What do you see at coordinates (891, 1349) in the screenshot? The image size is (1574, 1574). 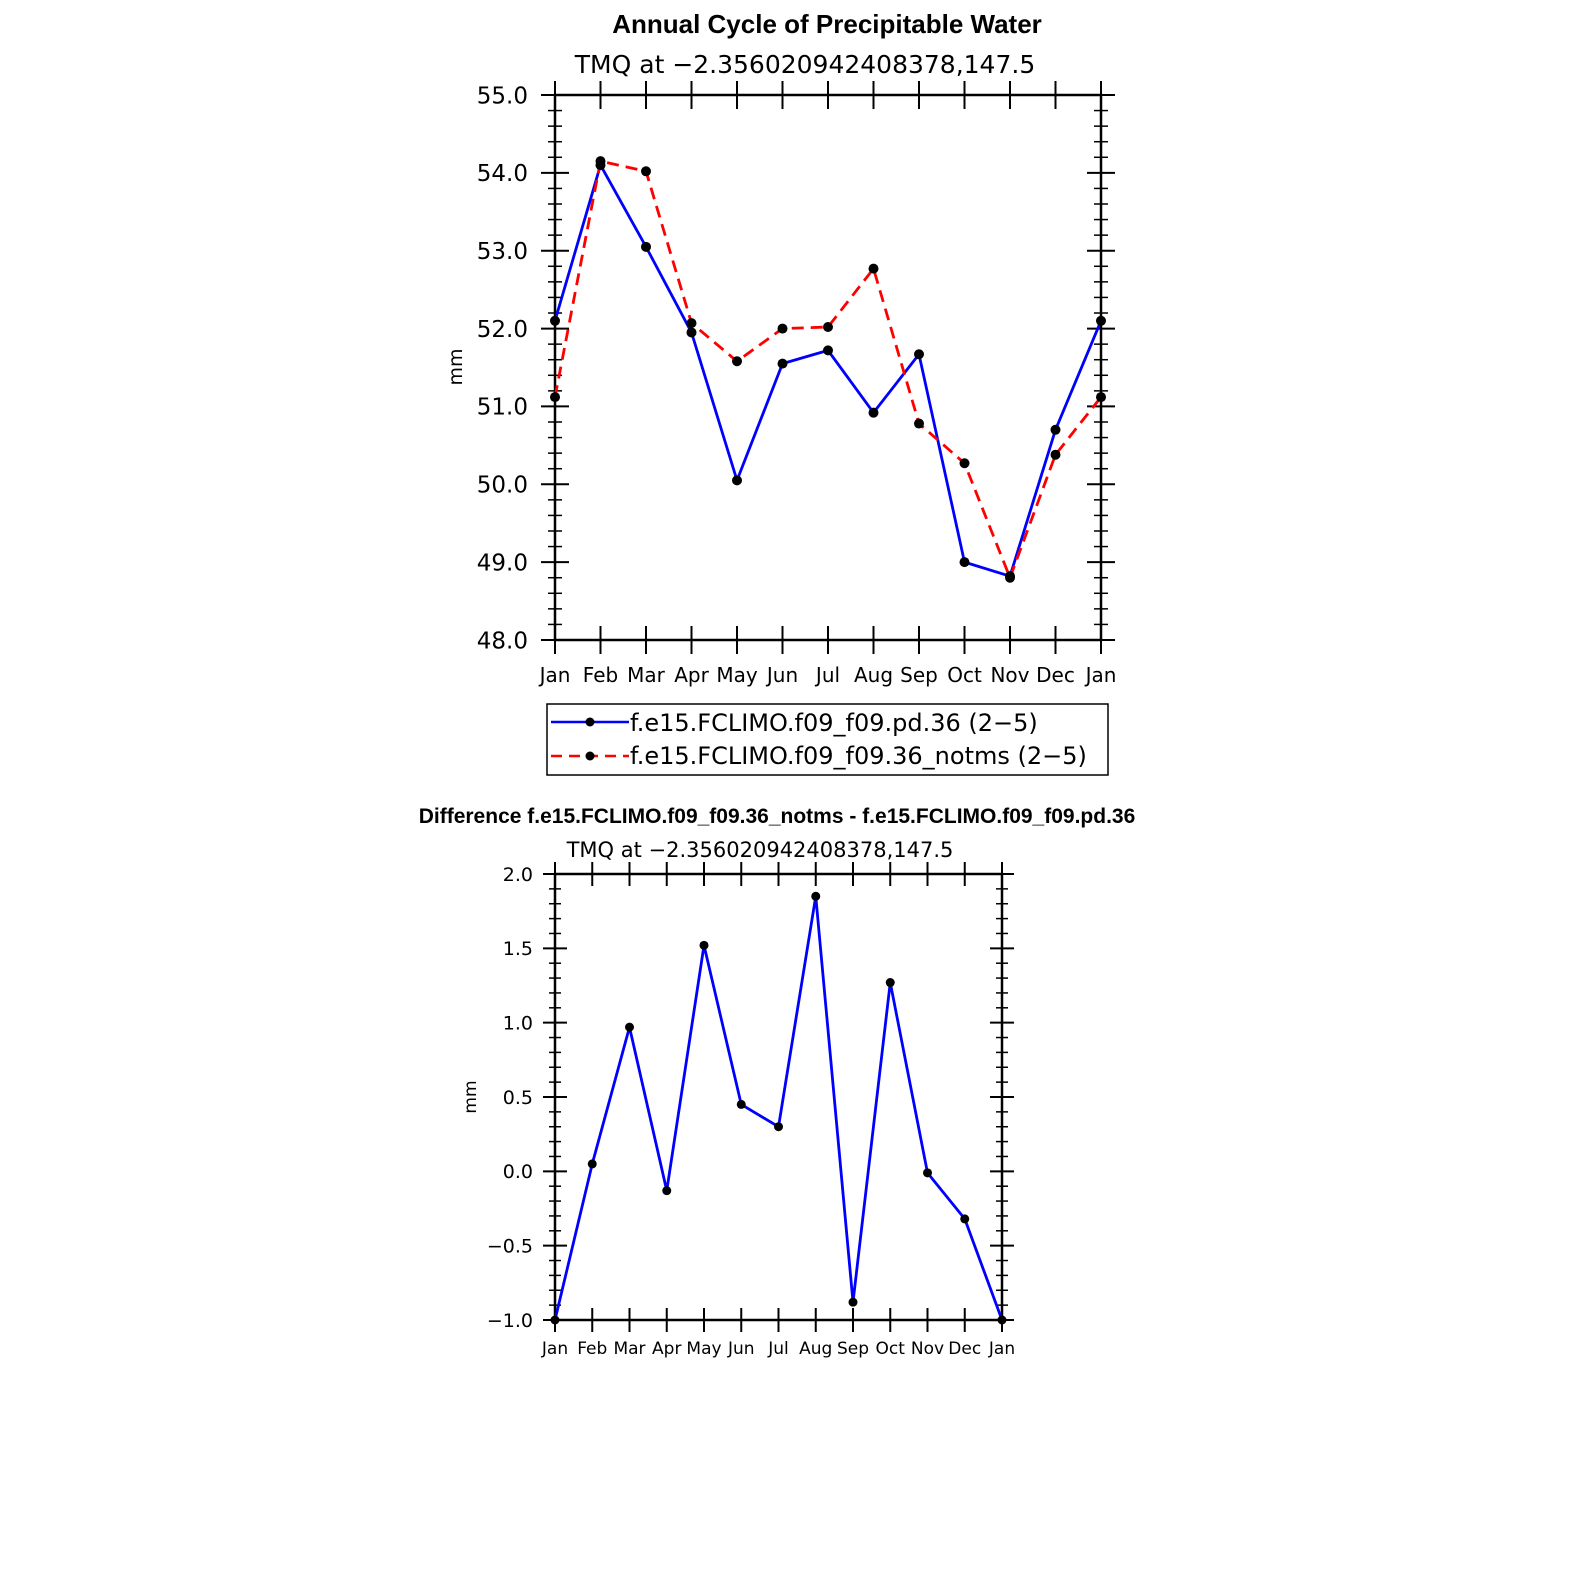 I see `chart2-xtick-label: Oct` at bounding box center [891, 1349].